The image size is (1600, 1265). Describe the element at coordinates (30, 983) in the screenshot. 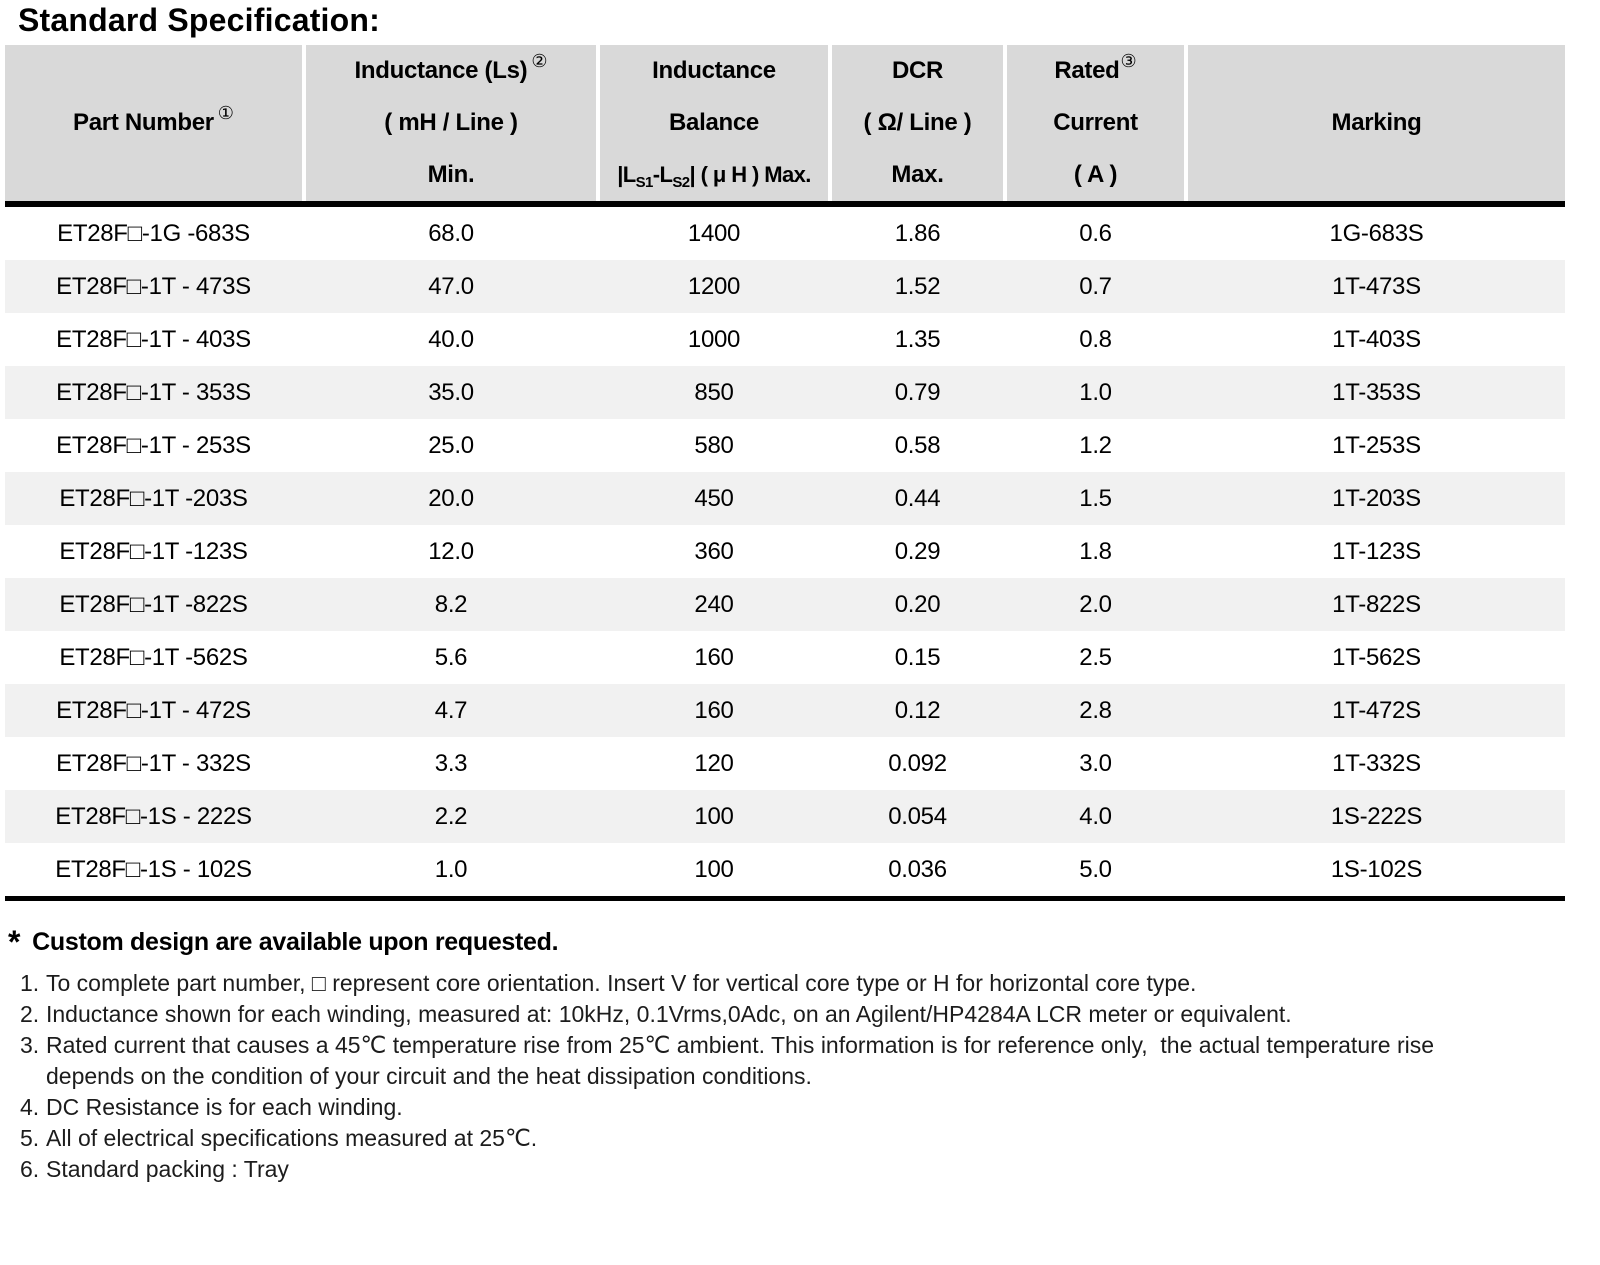

I see `note-number: 1.` at that location.